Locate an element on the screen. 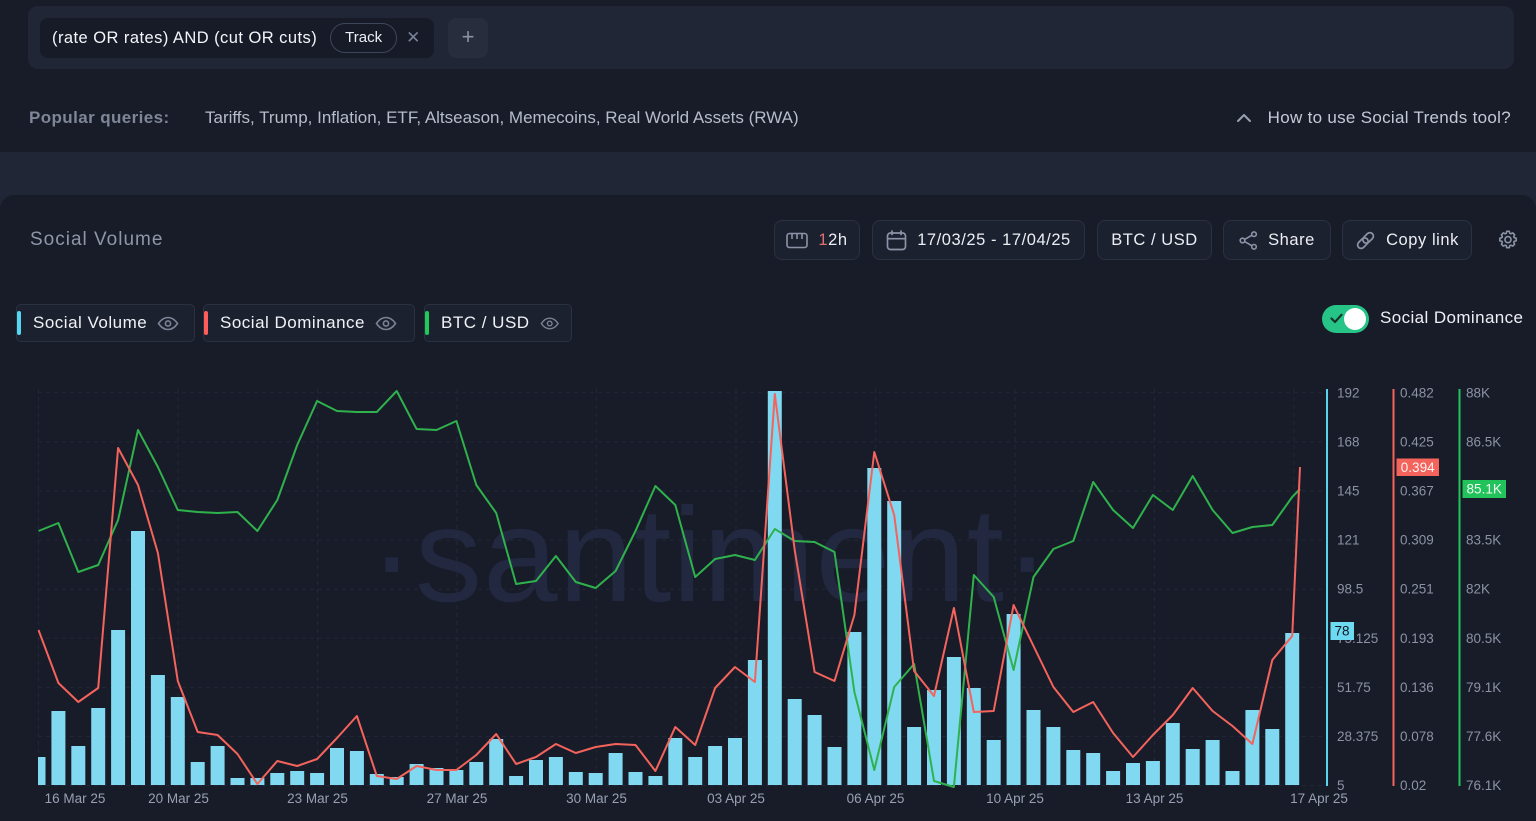  svg-text: 0.394 is located at coordinates (1418, 467).